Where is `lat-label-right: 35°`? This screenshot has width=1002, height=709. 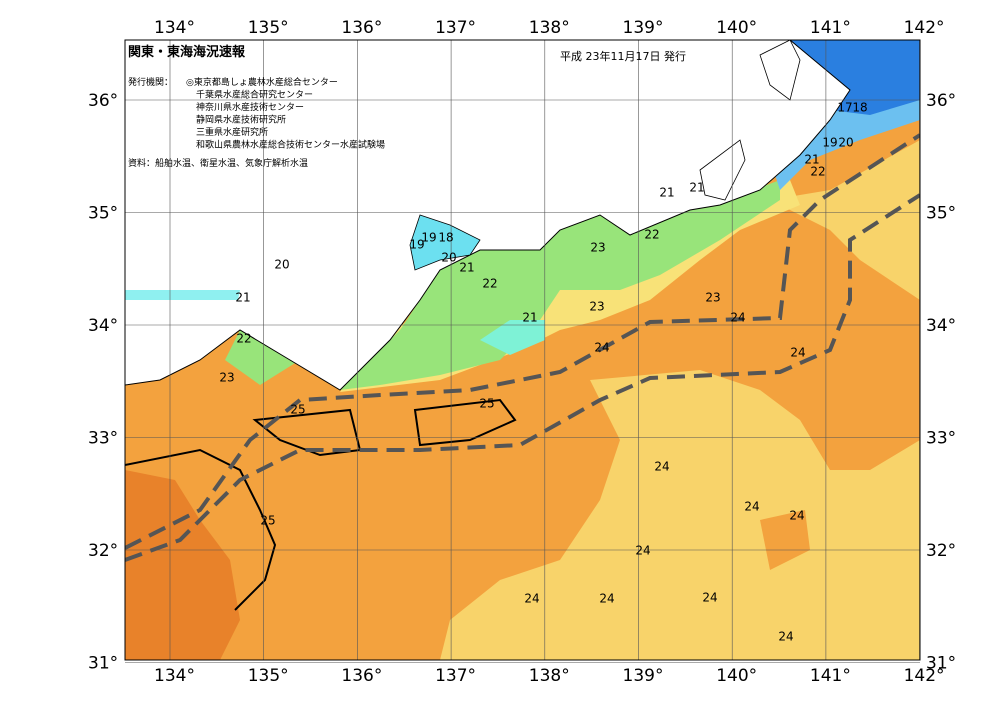 lat-label-right: 35° is located at coordinates (941, 214).